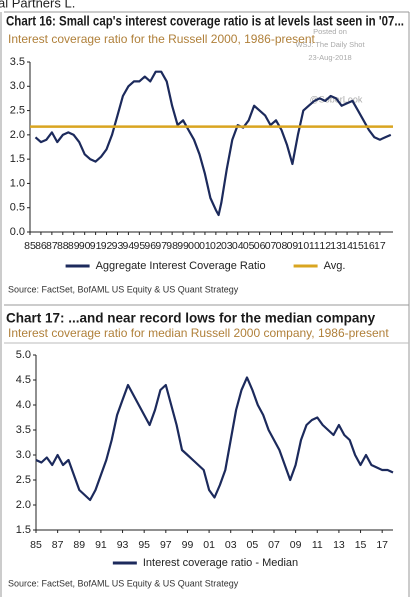 This screenshot has width=411, height=597. What do you see at coordinates (23, 405) in the screenshot?
I see `y-tick-label: 4.0` at bounding box center [23, 405].